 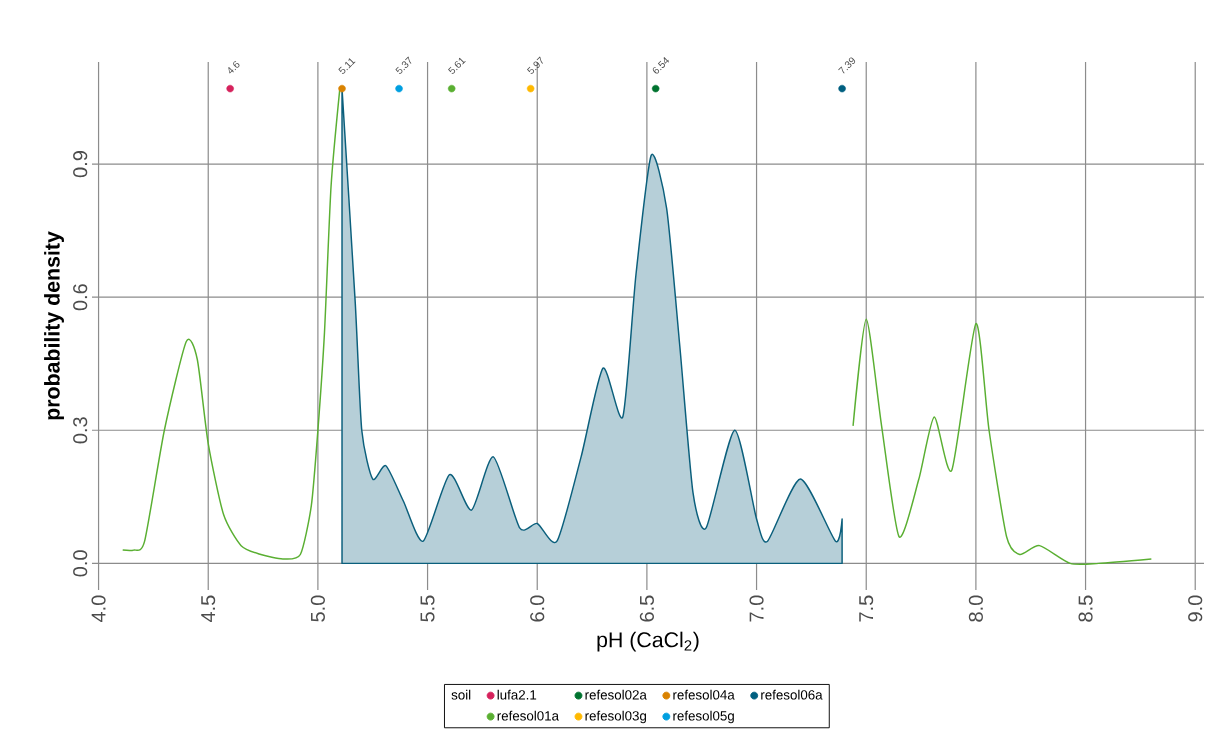 What do you see at coordinates (1085, 608) in the screenshot?
I see `x-tick-label: 8.5` at bounding box center [1085, 608].